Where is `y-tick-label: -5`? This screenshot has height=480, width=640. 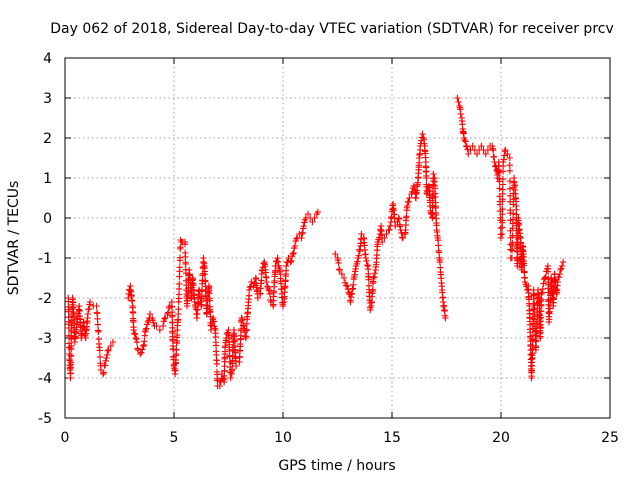
y-tick-label: -5 is located at coordinates (45, 419).